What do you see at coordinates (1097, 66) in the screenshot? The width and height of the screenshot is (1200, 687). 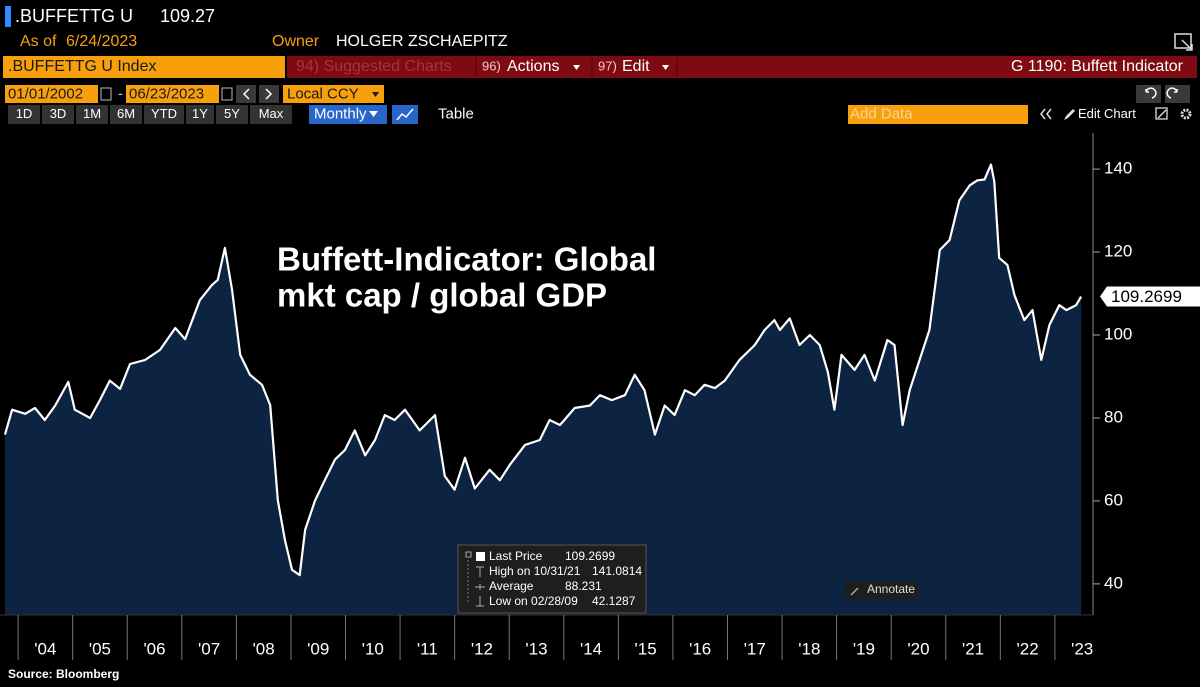 I see `chart-id: G 1190: Buffett Indicator` at bounding box center [1097, 66].